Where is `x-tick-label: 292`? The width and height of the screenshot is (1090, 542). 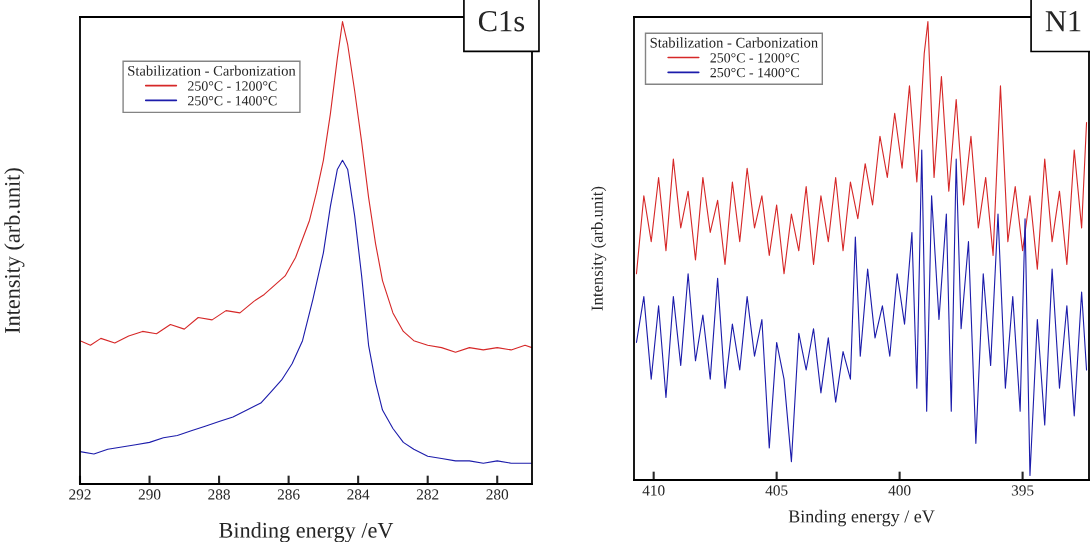
x-tick-label: 292 is located at coordinates (80, 494).